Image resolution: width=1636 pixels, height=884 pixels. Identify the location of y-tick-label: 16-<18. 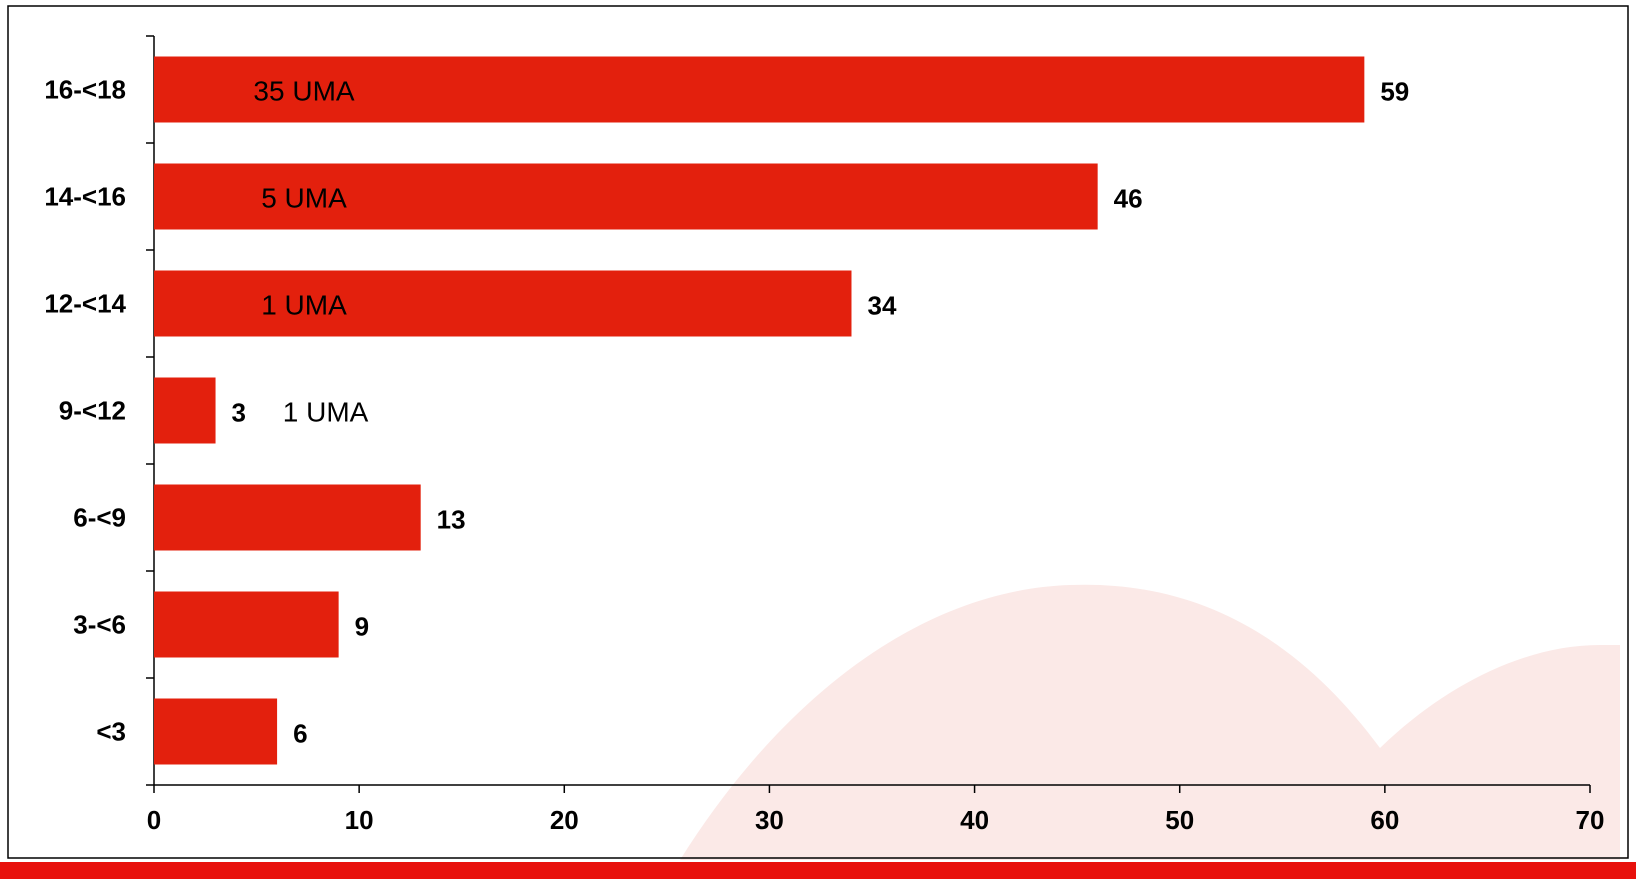
(85, 90).